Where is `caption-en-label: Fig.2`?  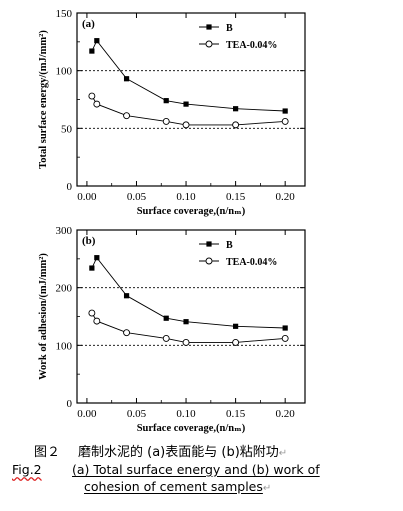 caption-en-label: Fig.2 is located at coordinates (27, 469).